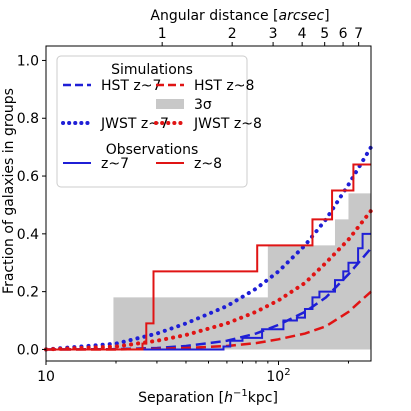 This screenshot has width=411, height=411. I want to click on legend-label: HST z~7, so click(131, 86).